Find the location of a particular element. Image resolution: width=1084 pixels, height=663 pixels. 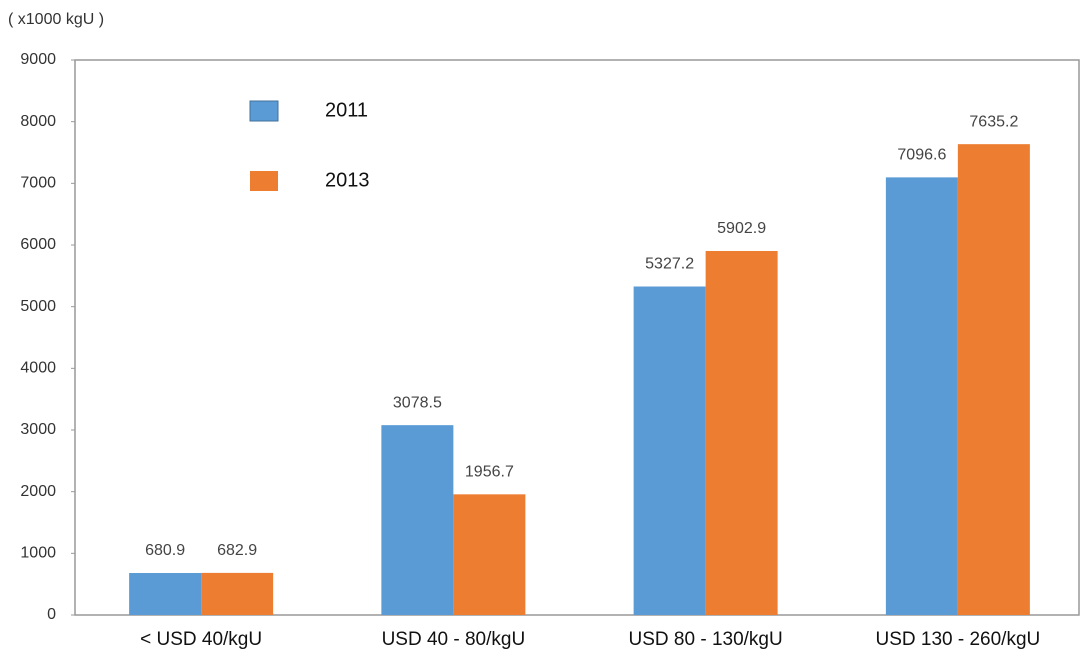

data-label: 5902.9 is located at coordinates (741, 228).